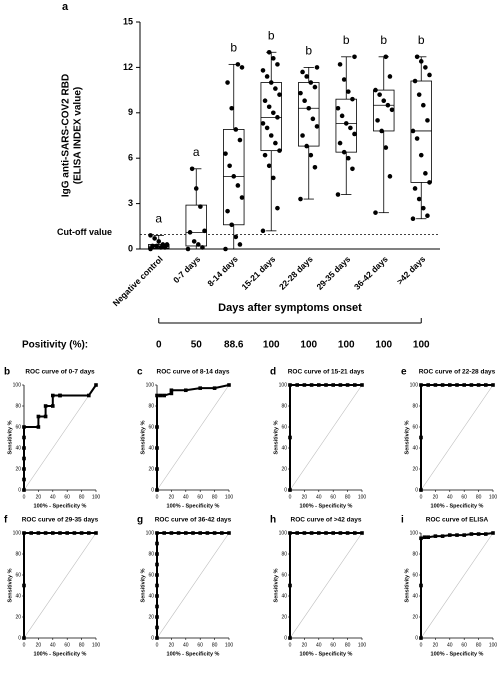  Describe the element at coordinates (60, 520) in the screenshot. I see `panel-title: ROC curve of 29-35 days` at that location.